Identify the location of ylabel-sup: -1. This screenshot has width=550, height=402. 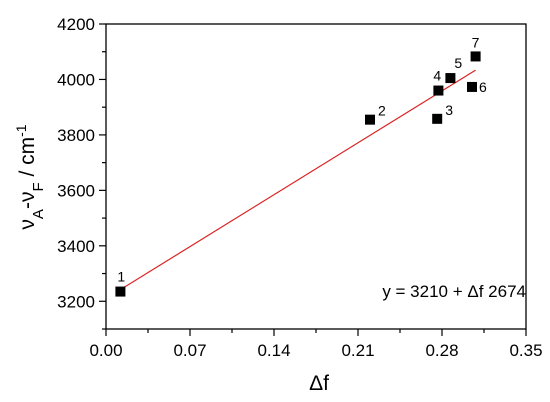
(21, 130).